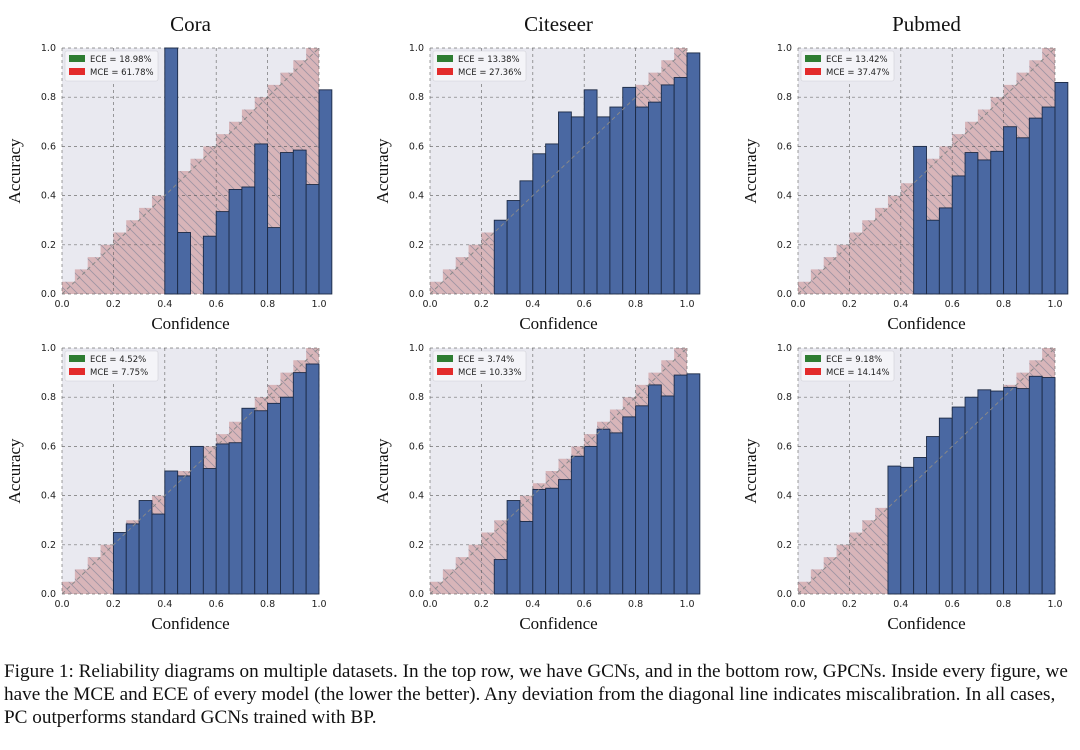 The image size is (1080, 750). I want to click on x-tick-label: 0.4, so click(900, 604).